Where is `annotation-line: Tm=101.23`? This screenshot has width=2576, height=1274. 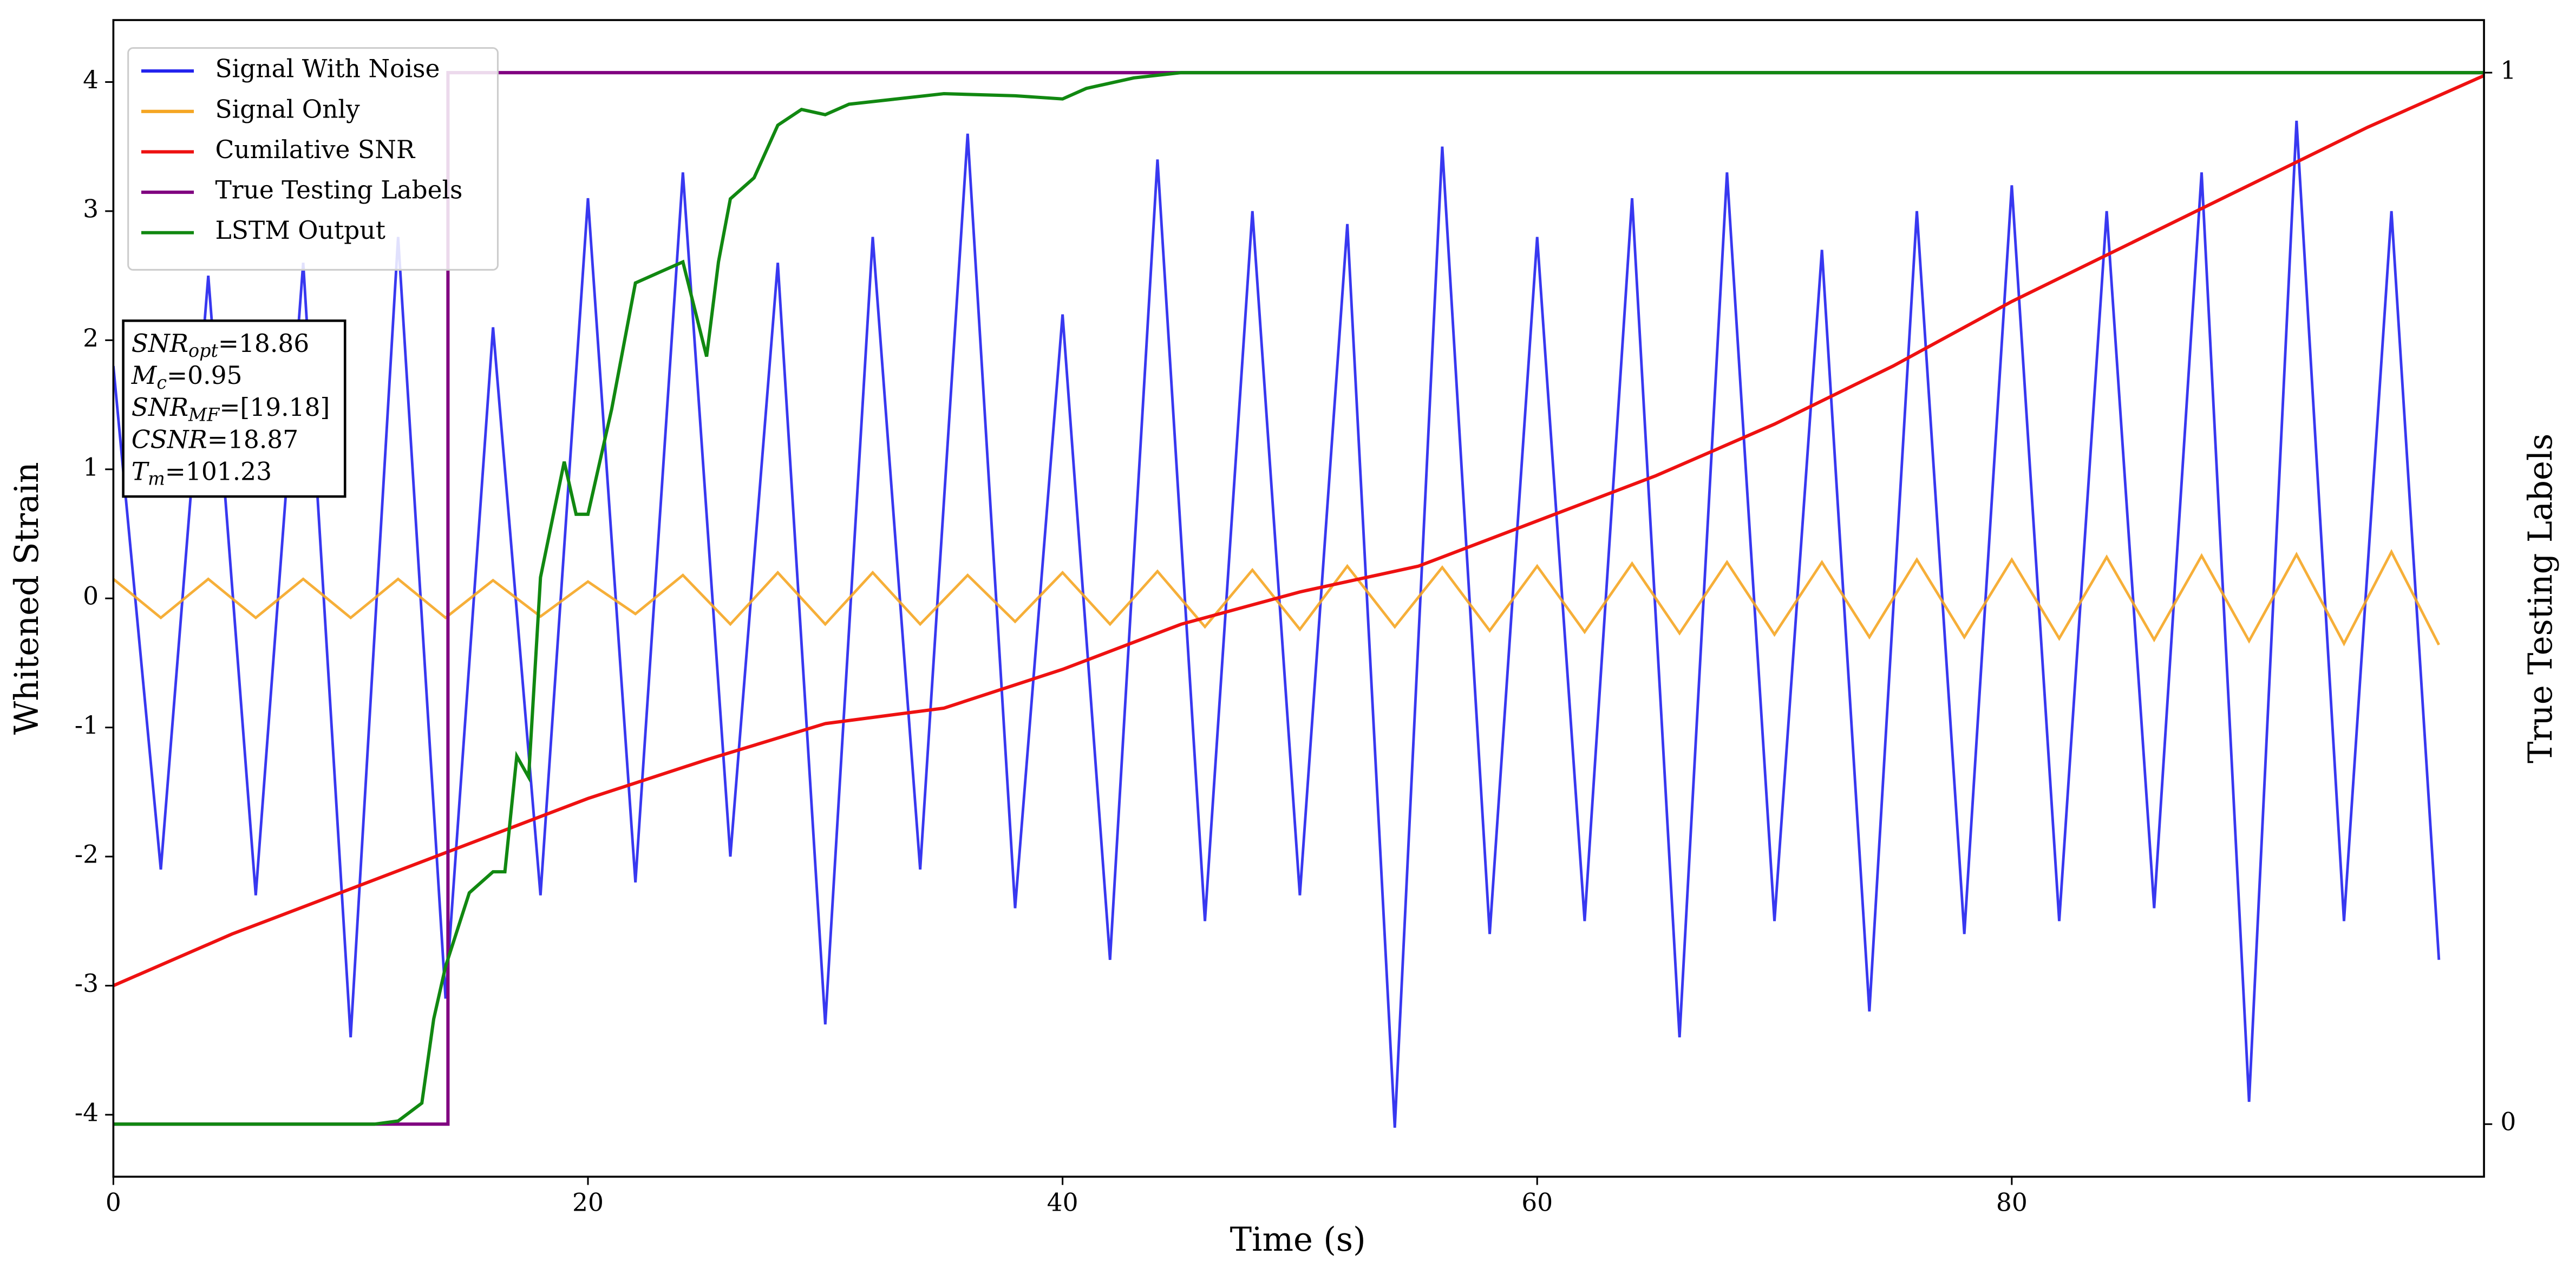
annotation-line: Tm=101.23 is located at coordinates (202, 473).